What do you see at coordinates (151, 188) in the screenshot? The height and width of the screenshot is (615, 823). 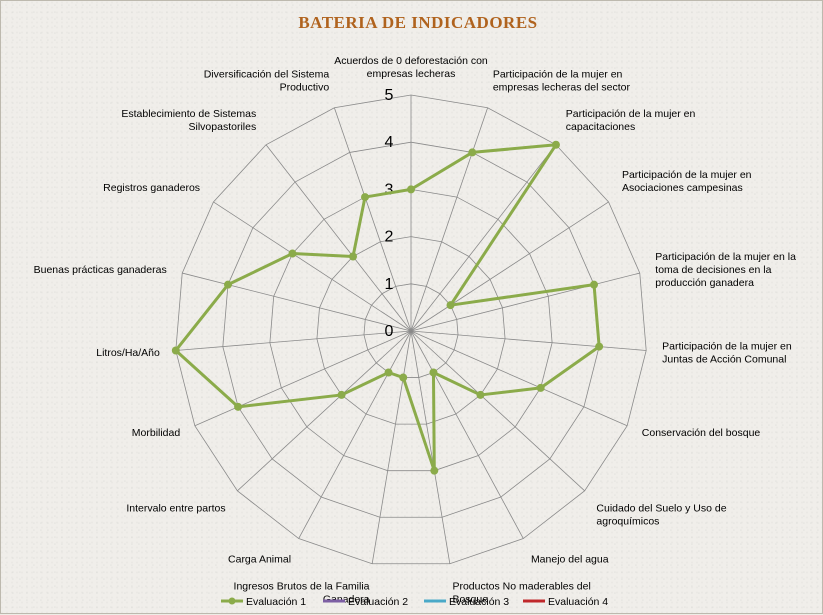 I see `category-label: Registros ganaderos` at bounding box center [151, 188].